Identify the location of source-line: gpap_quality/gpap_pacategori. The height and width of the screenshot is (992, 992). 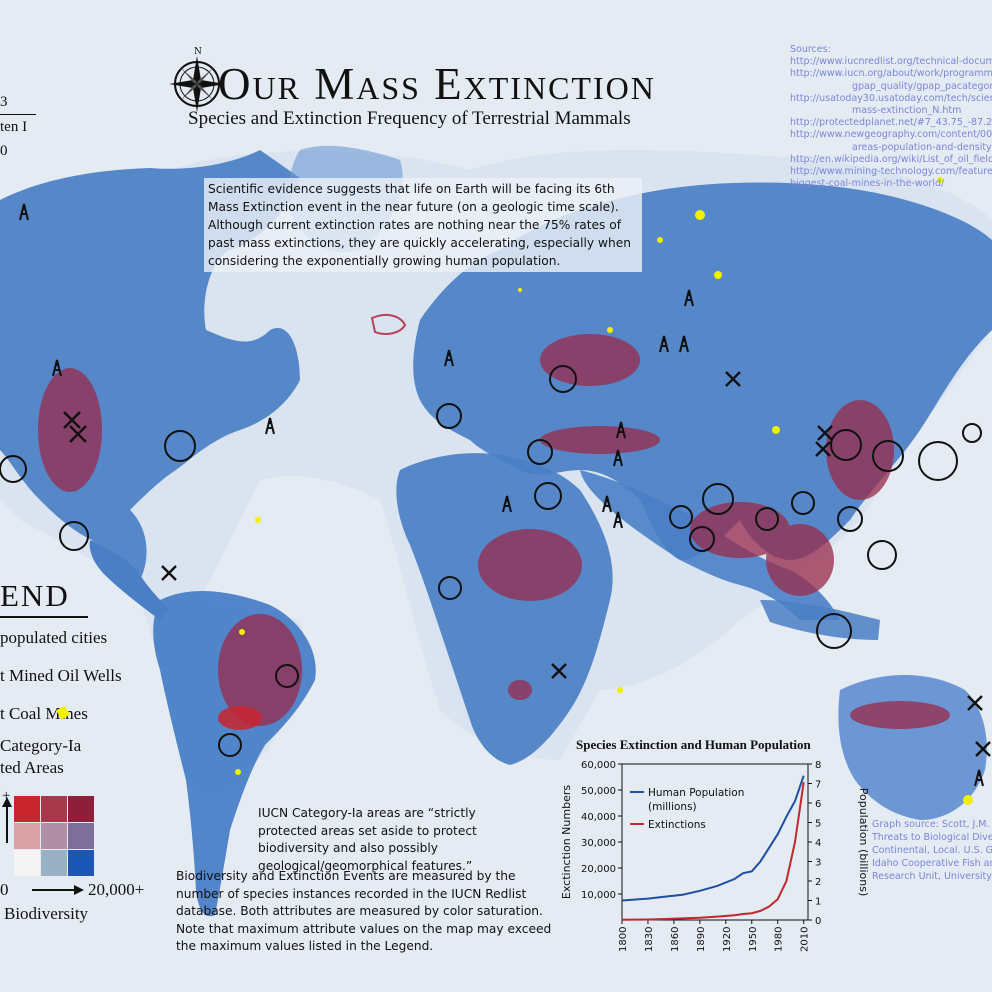
(922, 86).